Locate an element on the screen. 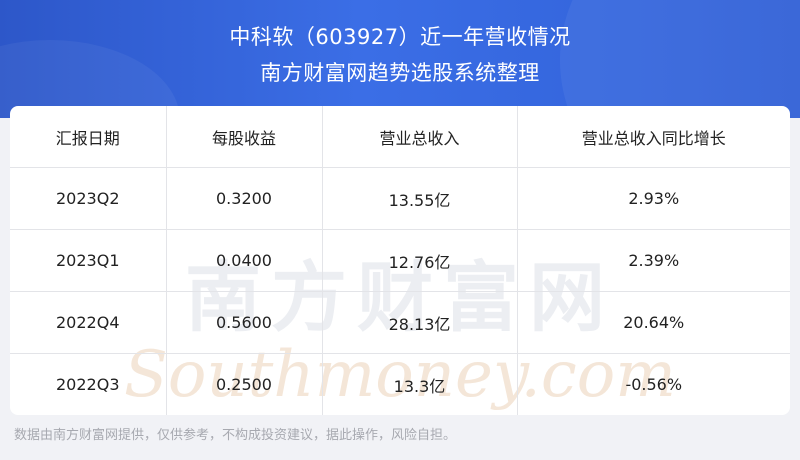 The width and height of the screenshot is (800, 460). column-header-eps: 每股收益 is located at coordinates (244, 137).